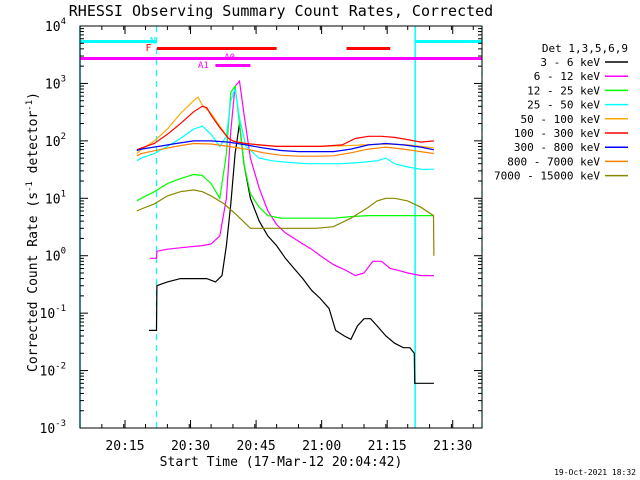 This screenshot has height=480, width=640. Describe the element at coordinates (55, 198) in the screenshot. I see `y-tick-label-4: 10¹` at that location.